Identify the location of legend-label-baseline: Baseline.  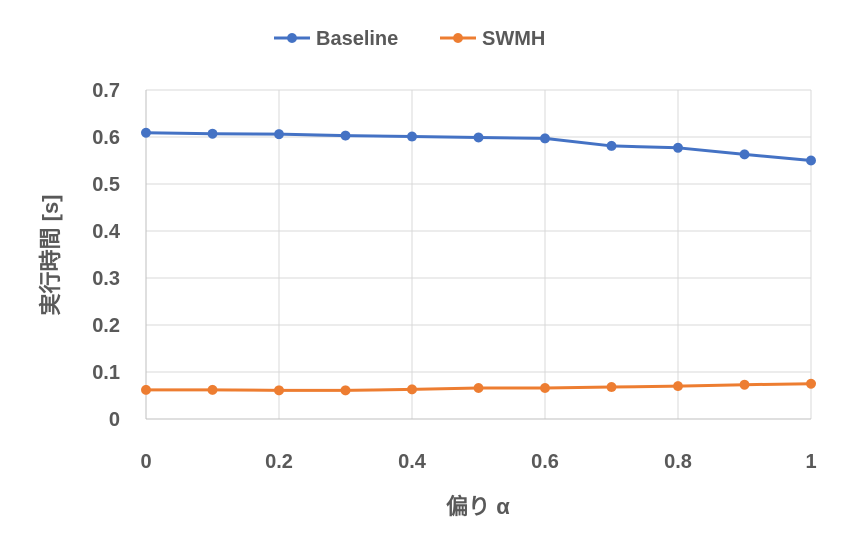
(357, 39).